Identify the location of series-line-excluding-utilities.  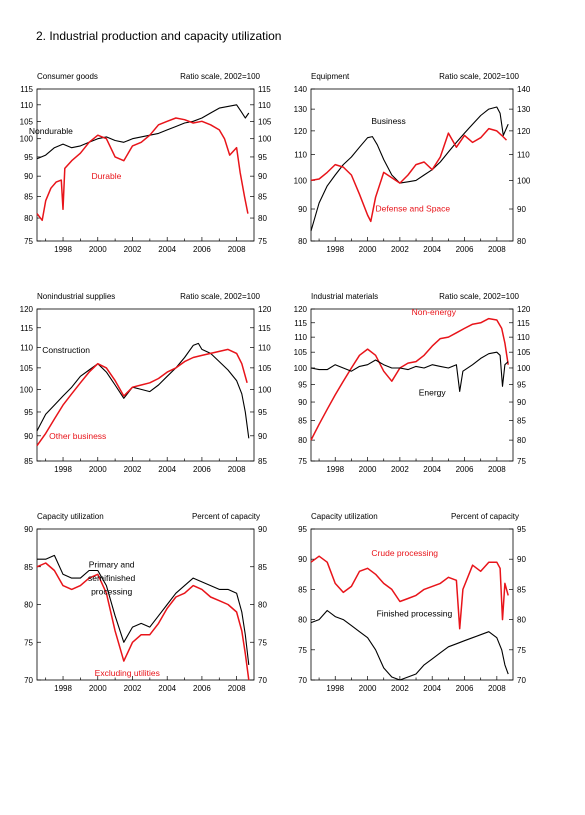
(143, 621).